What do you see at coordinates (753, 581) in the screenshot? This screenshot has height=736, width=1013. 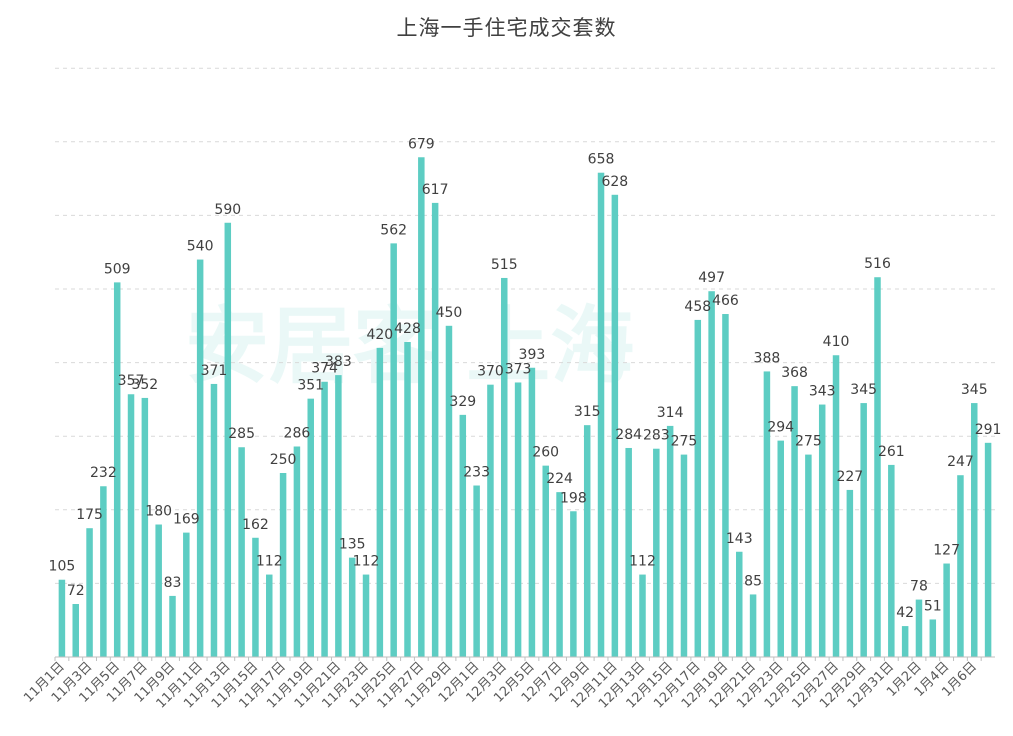 I see `data-label: 85` at bounding box center [753, 581].